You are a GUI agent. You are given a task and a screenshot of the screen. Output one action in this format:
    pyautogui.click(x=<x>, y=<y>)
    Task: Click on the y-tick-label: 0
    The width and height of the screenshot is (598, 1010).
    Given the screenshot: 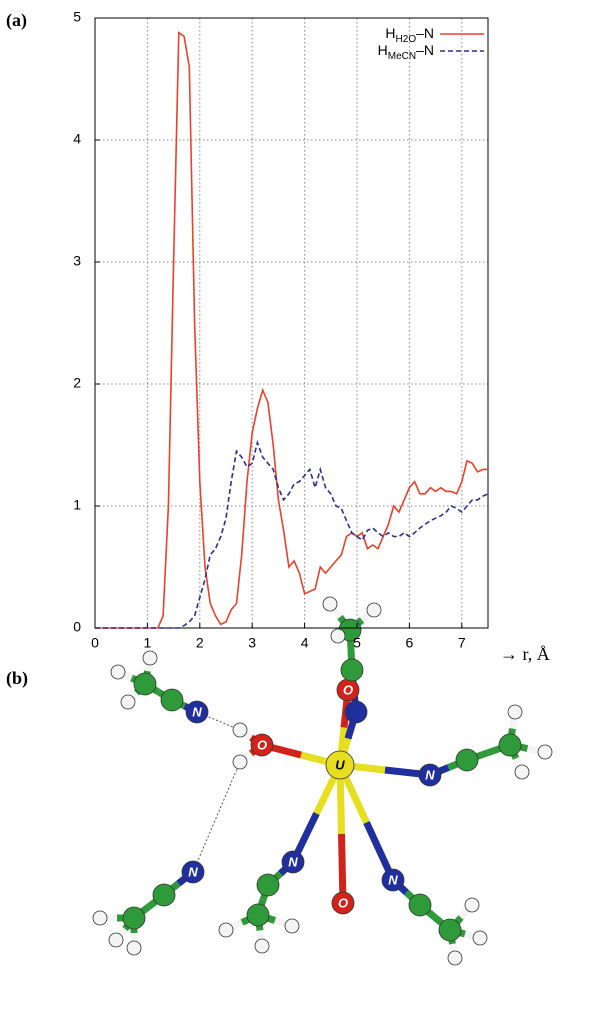 What is the action you would take?
    pyautogui.click(x=77, y=627)
    